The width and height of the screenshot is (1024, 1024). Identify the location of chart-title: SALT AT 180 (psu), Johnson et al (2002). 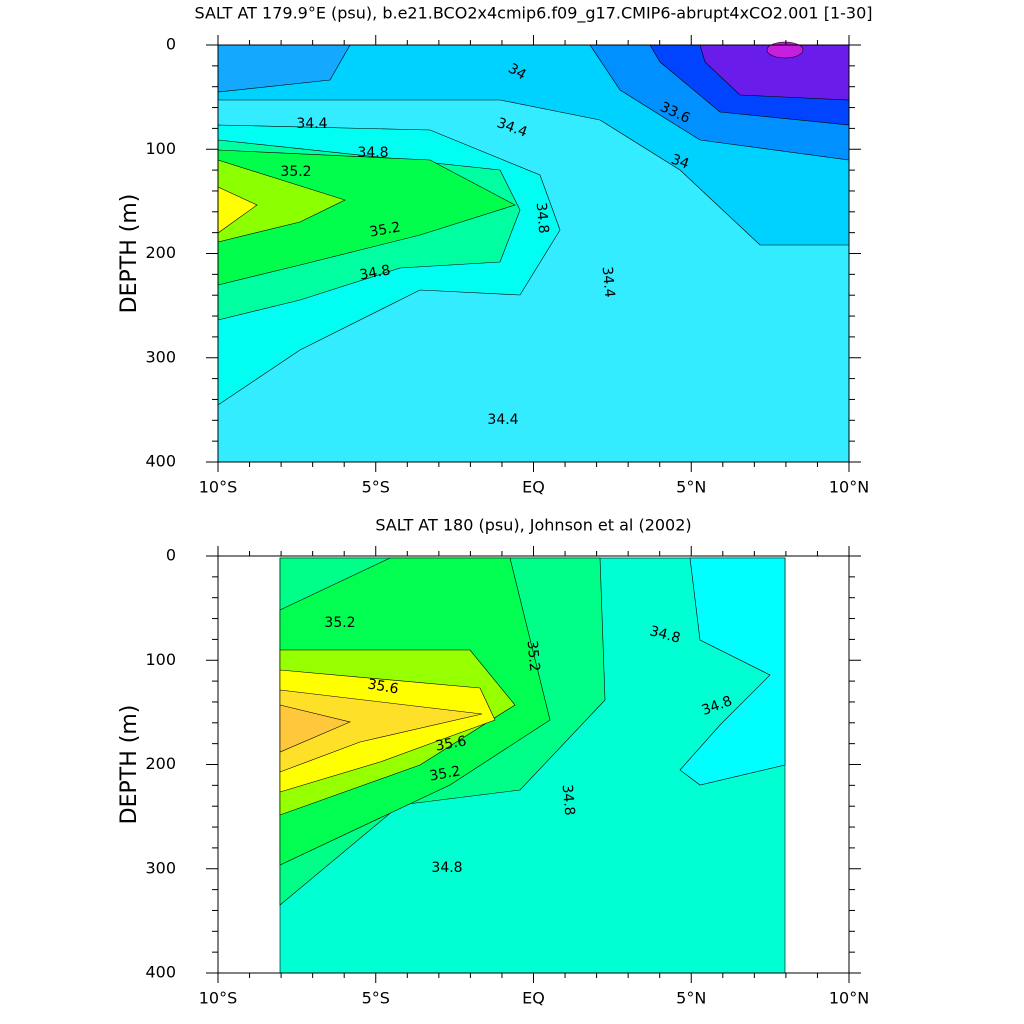
(533, 525).